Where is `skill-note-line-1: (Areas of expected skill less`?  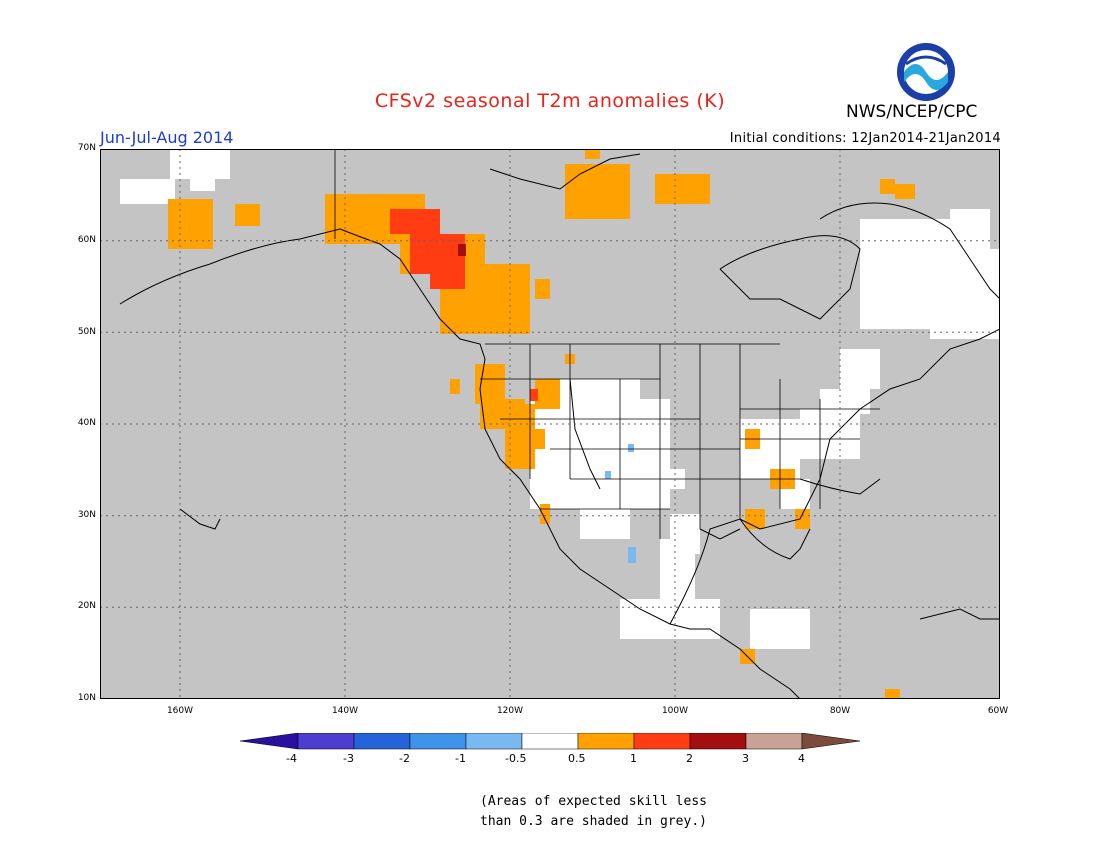 skill-note-line-1: (Areas of expected skill less is located at coordinates (593, 801).